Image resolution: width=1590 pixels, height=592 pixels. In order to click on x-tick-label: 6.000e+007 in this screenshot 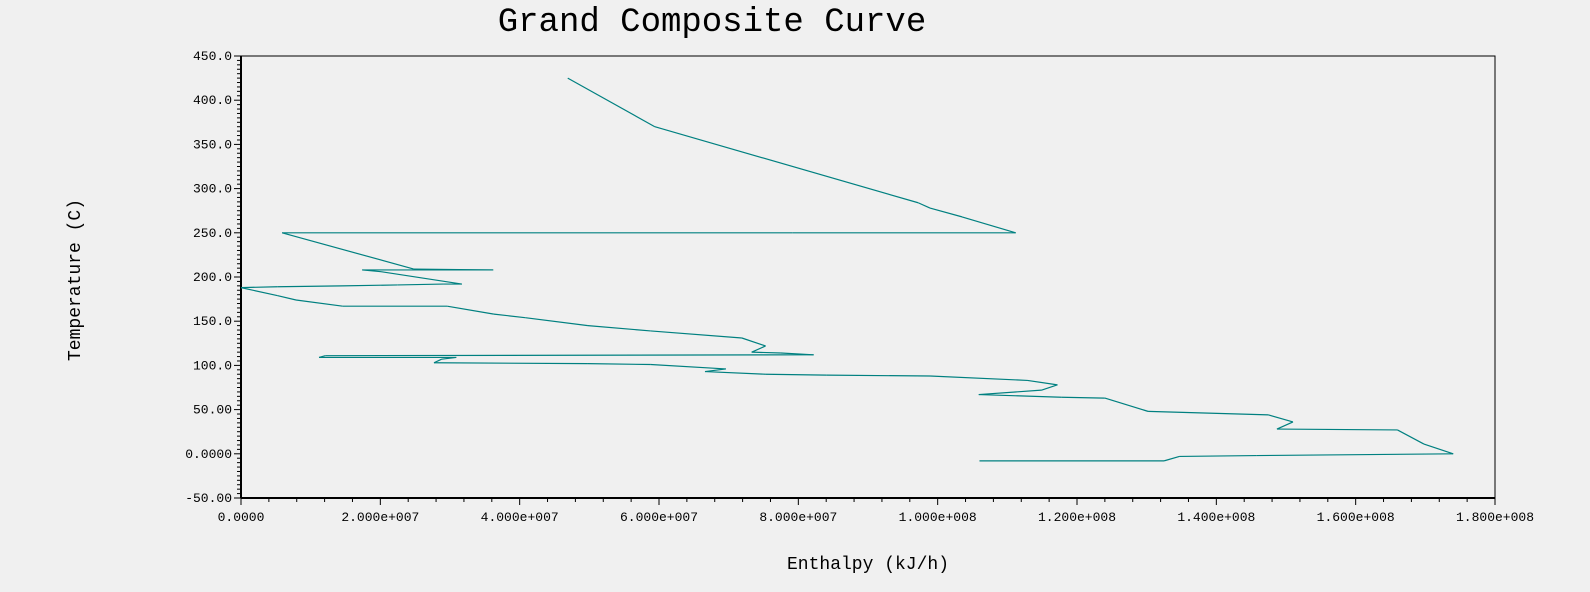, I will do `click(659, 517)`.